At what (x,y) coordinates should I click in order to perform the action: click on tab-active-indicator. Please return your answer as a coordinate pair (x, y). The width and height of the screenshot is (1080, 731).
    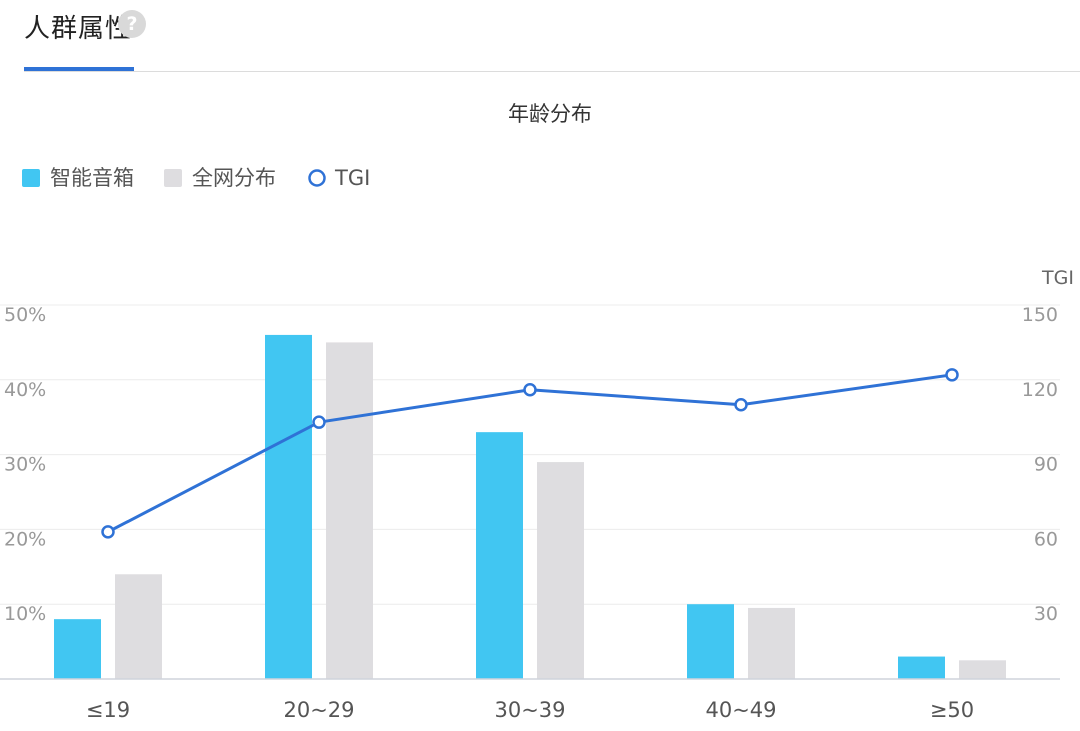
    Looking at the image, I should click on (79, 69).